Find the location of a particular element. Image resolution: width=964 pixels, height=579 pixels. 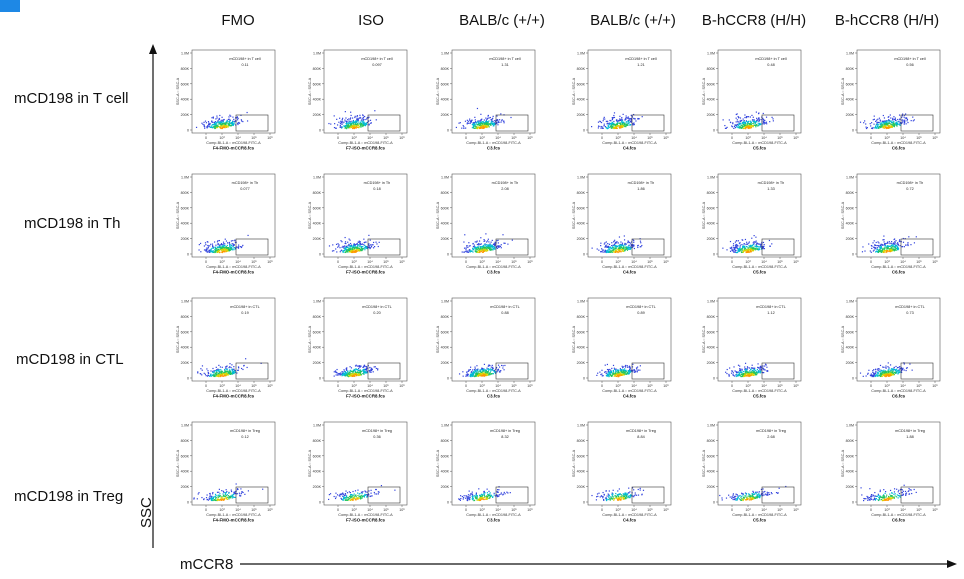

x-tick-label: 0 is located at coordinates (732, 386).